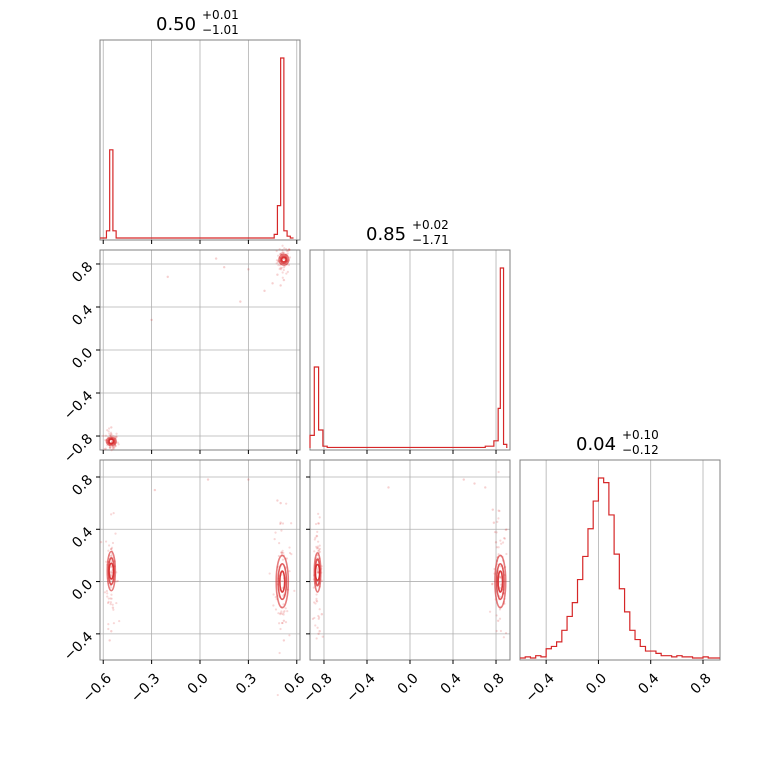 This screenshot has width=760, height=760. I want to click on param-2-xtick-label-3: 0.8, so click(701, 683).